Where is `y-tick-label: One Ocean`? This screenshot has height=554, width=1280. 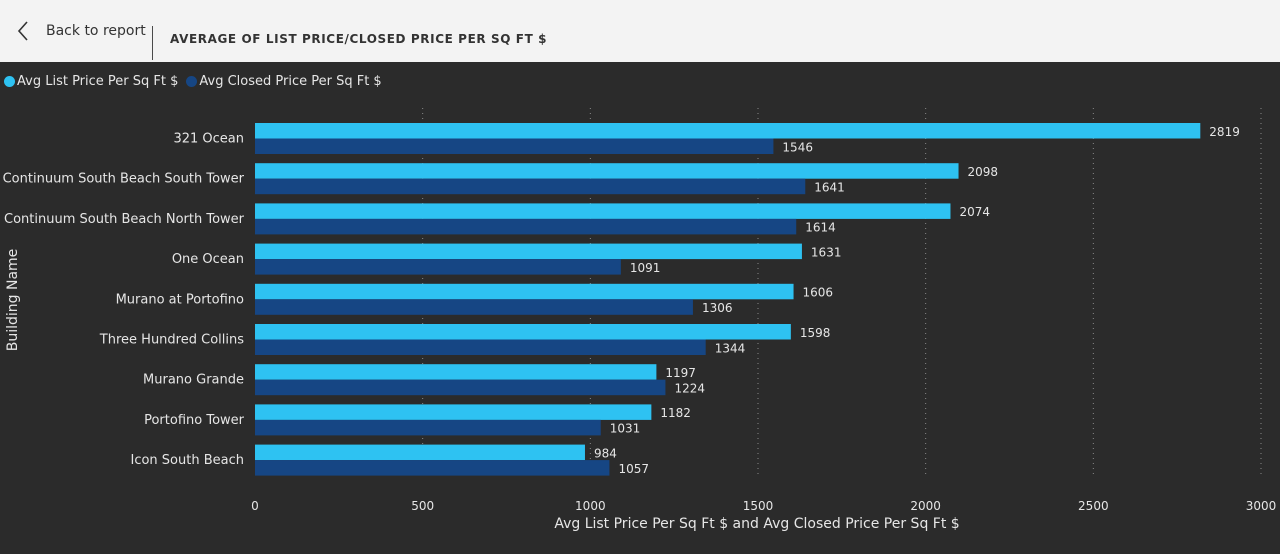
y-tick-label: One Ocean is located at coordinates (208, 259).